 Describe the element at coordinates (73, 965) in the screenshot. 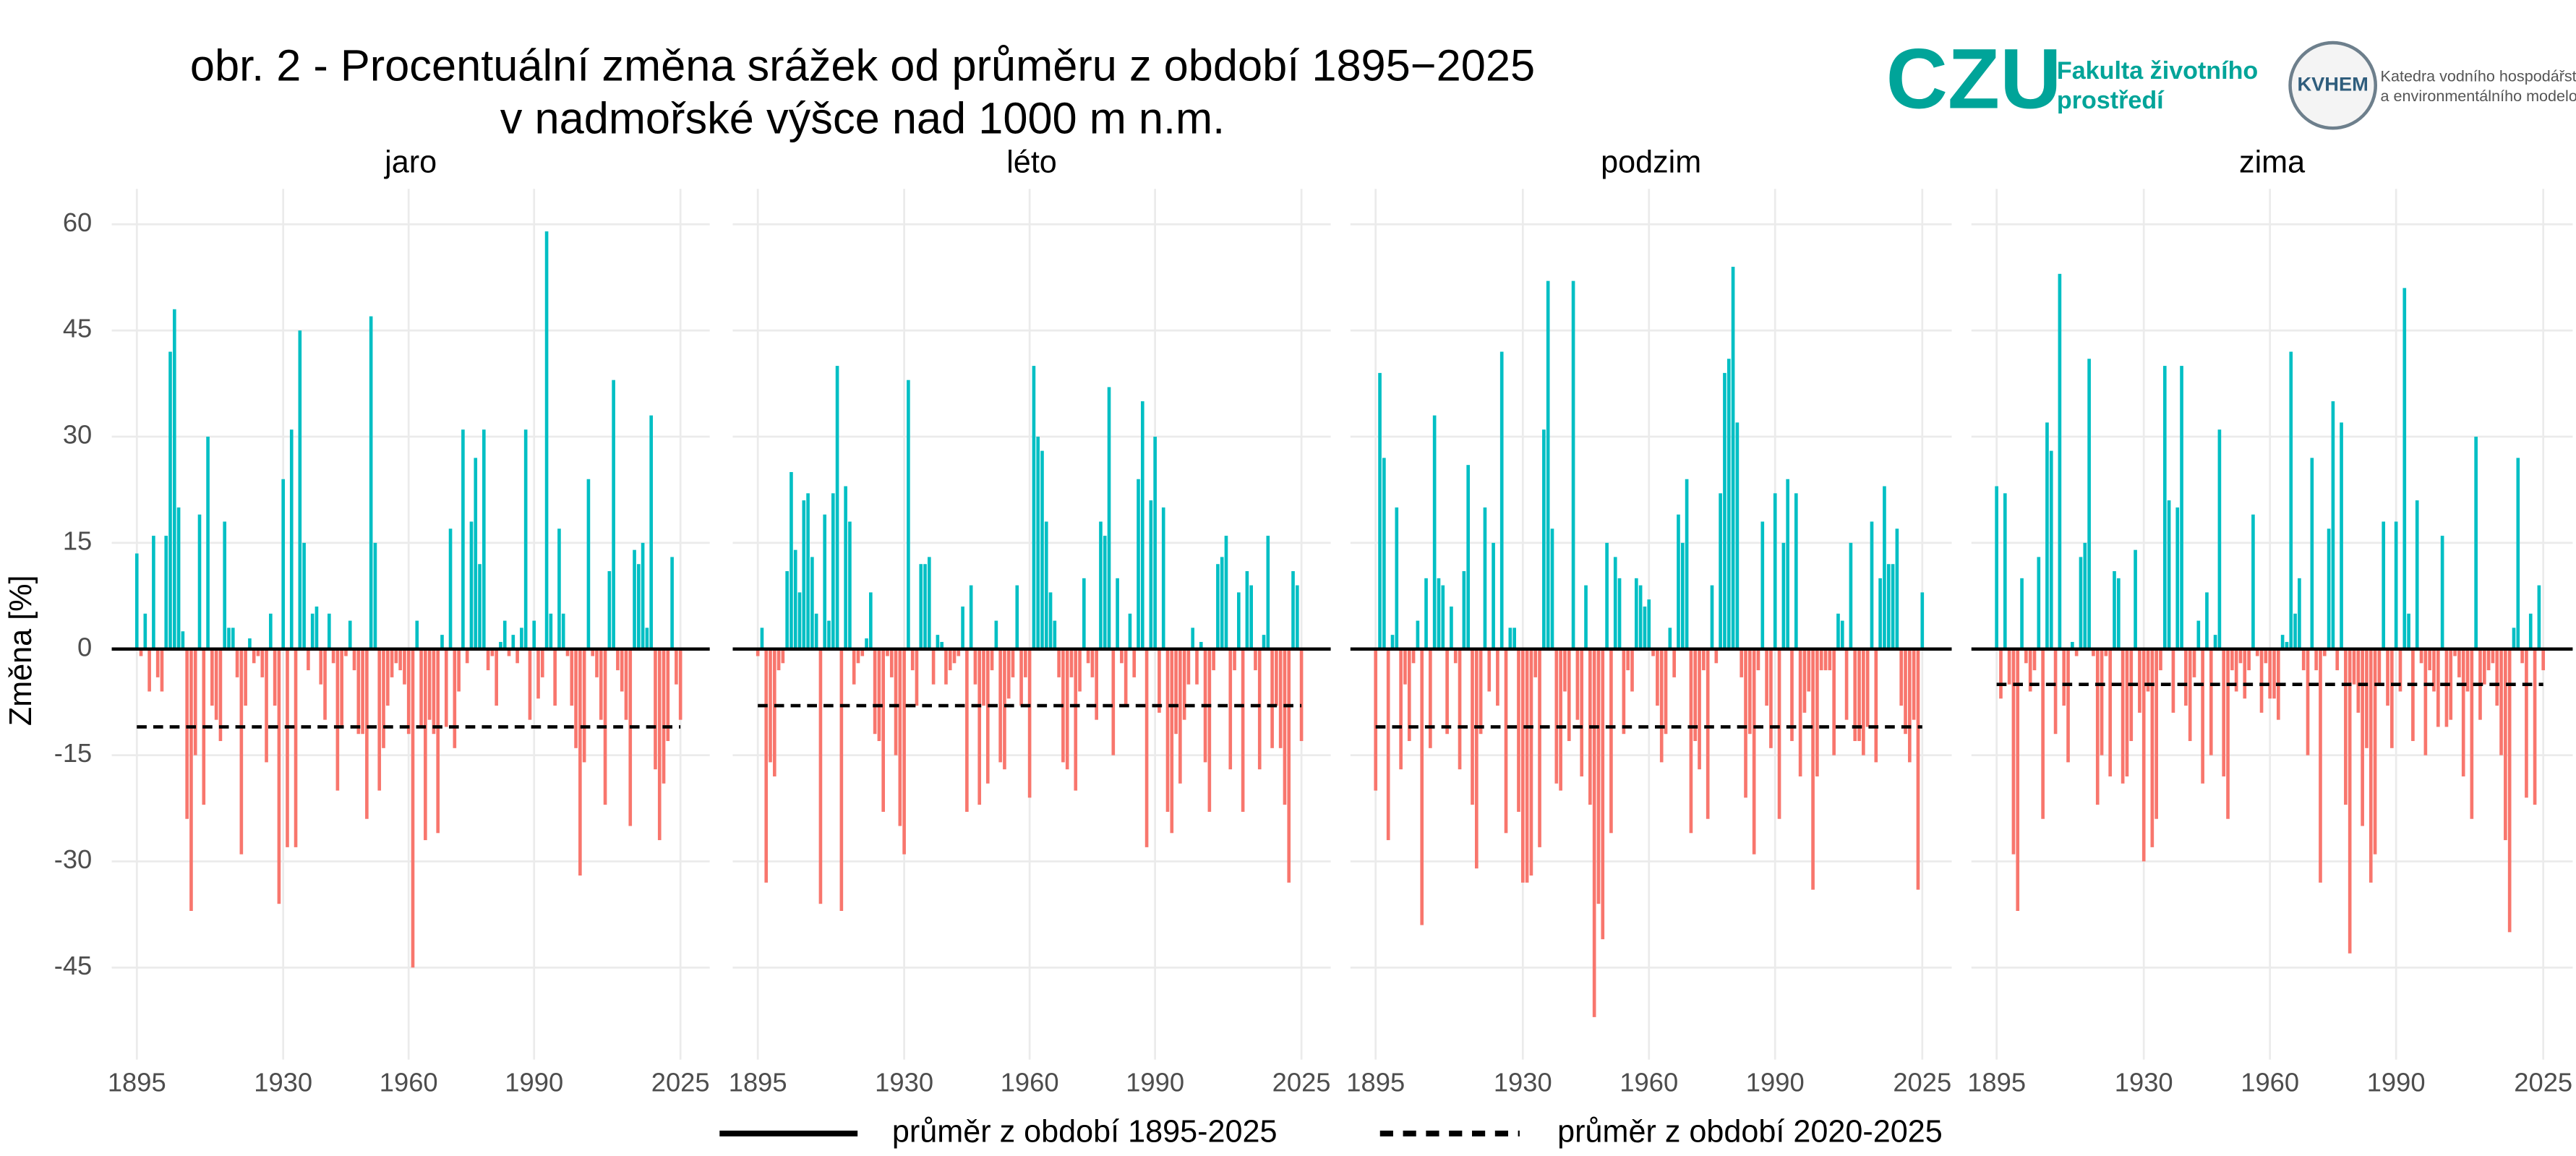

I see `y-tick-label: -45` at that location.